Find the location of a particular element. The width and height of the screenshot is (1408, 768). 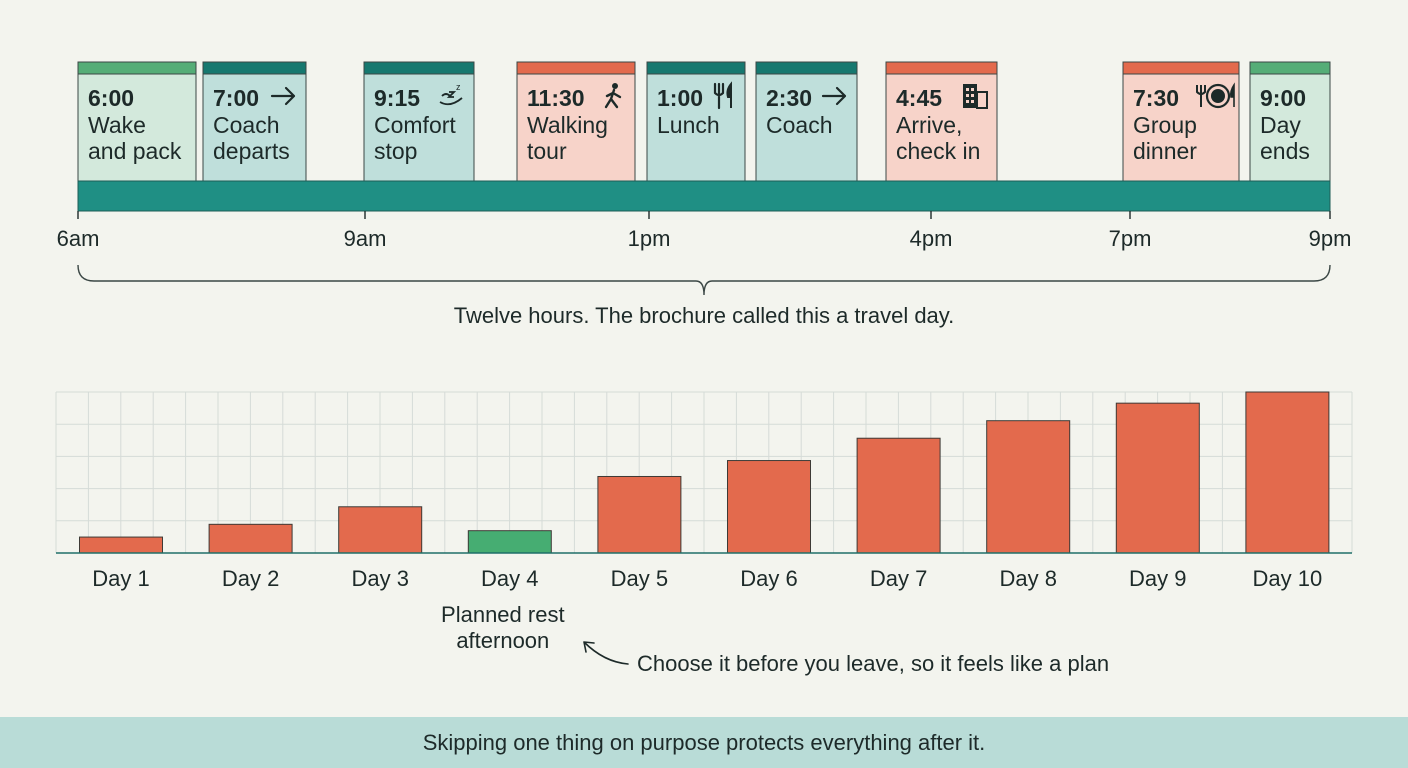

annotation-label: afternoon is located at coordinates (502, 640).